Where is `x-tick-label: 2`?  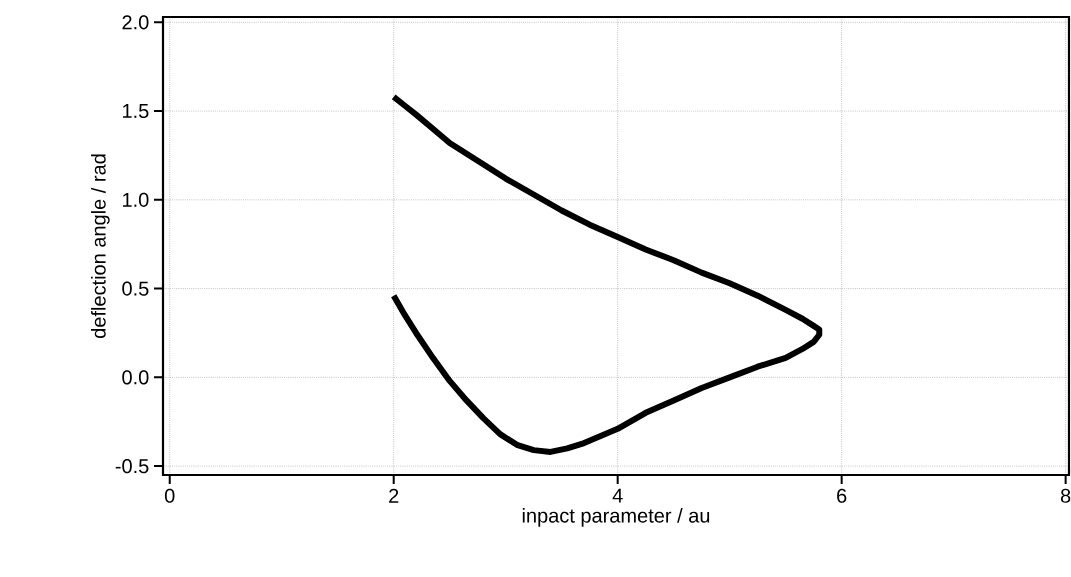 x-tick-label: 2 is located at coordinates (394, 495).